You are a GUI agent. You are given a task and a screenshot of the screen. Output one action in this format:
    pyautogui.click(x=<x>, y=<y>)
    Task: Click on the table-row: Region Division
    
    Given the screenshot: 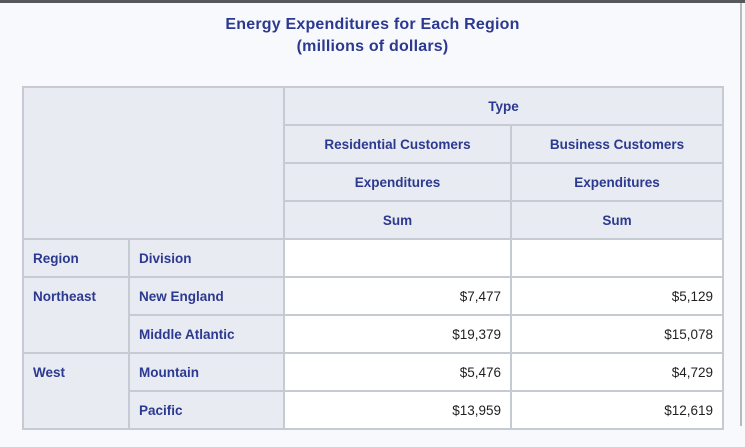 What is the action you would take?
    pyautogui.click(x=373, y=258)
    